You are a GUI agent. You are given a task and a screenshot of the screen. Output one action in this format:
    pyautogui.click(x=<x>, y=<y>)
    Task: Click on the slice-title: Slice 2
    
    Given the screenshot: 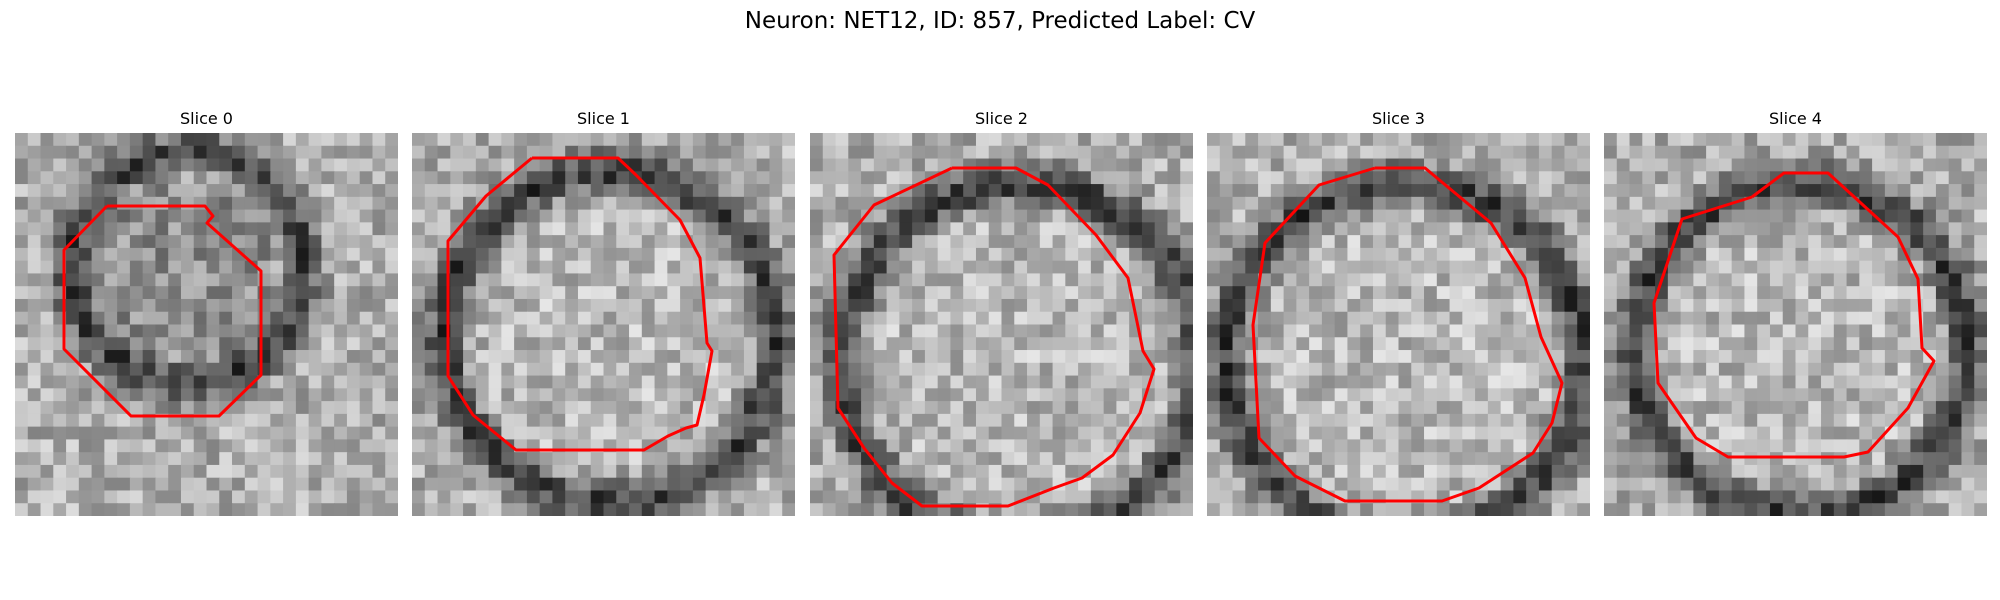 What is the action you would take?
    pyautogui.click(x=1001, y=118)
    